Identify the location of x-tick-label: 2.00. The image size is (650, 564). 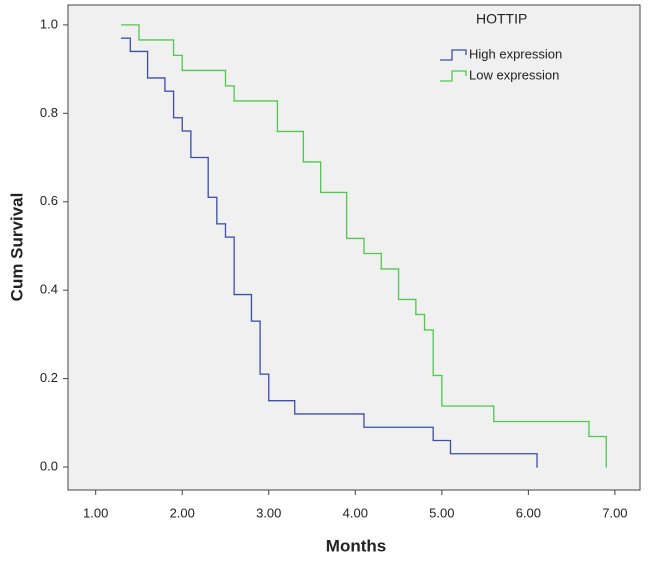
(182, 512).